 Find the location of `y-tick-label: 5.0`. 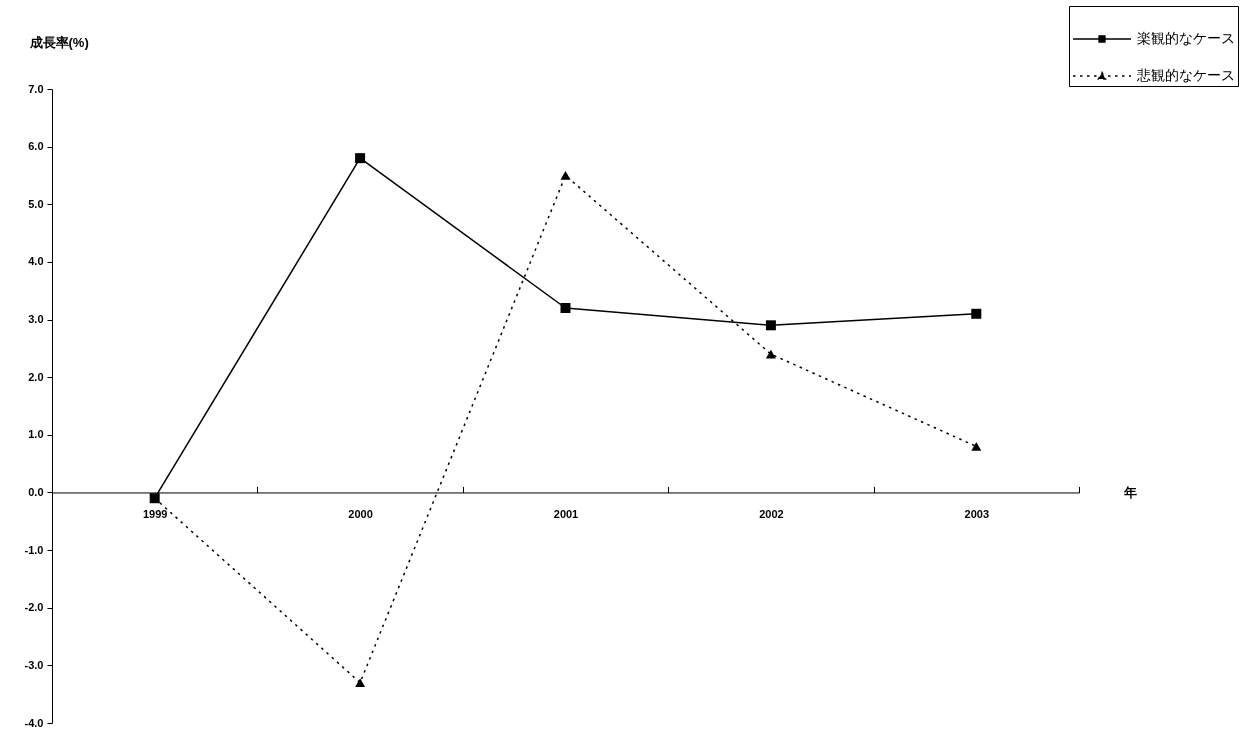

y-tick-label: 5.0 is located at coordinates (36, 203).